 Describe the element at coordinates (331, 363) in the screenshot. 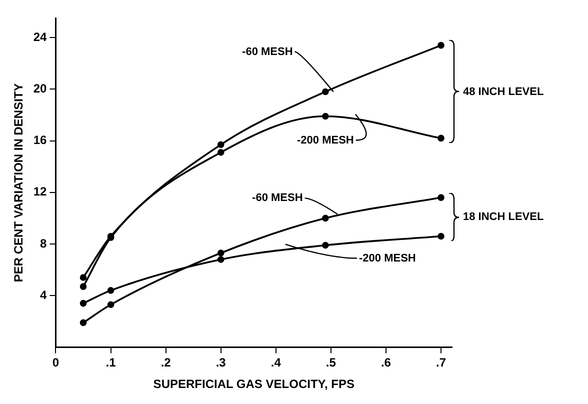

I see `x-tick-label: .5` at that location.